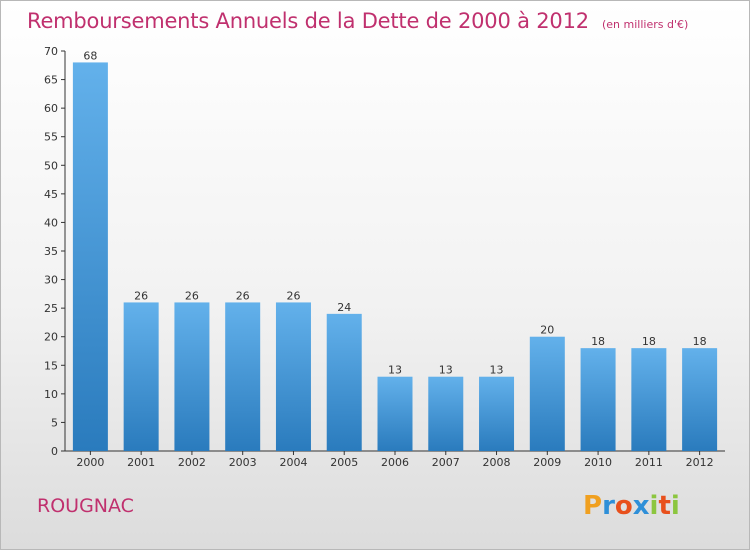 Image resolution: width=750 pixels, height=550 pixels. I want to click on y-tick-label: 25, so click(51, 308).